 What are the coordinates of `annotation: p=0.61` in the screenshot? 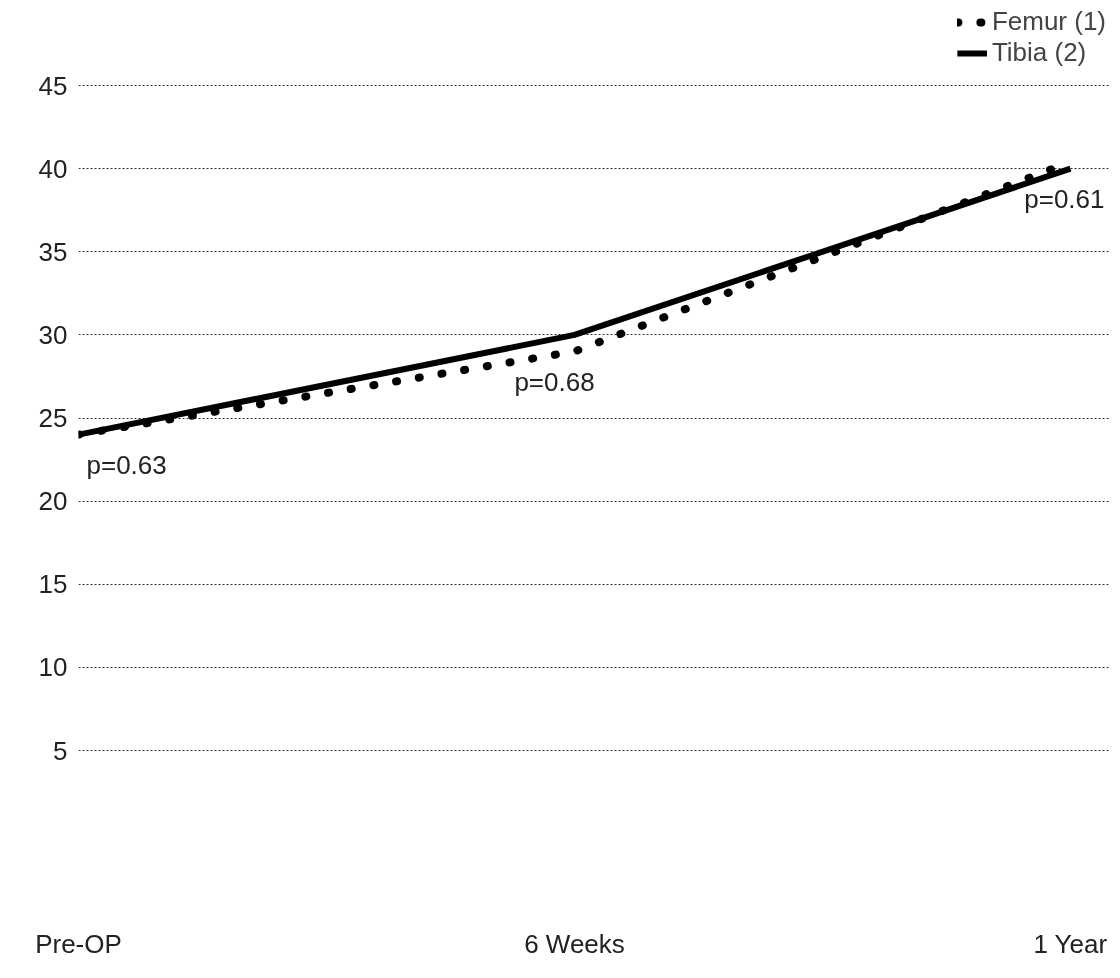 It's located at (1064, 198).